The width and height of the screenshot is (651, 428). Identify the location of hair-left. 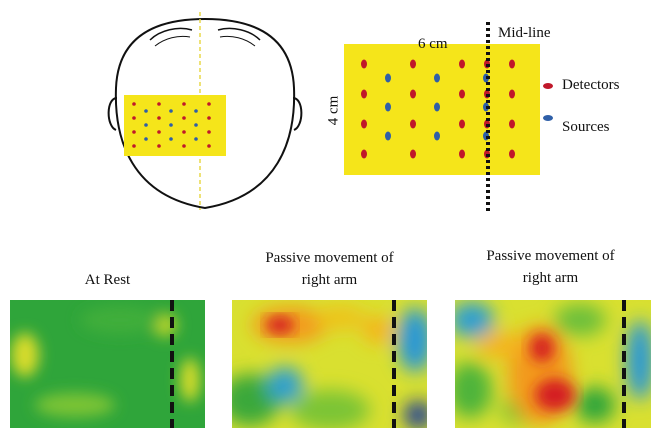
(171, 34).